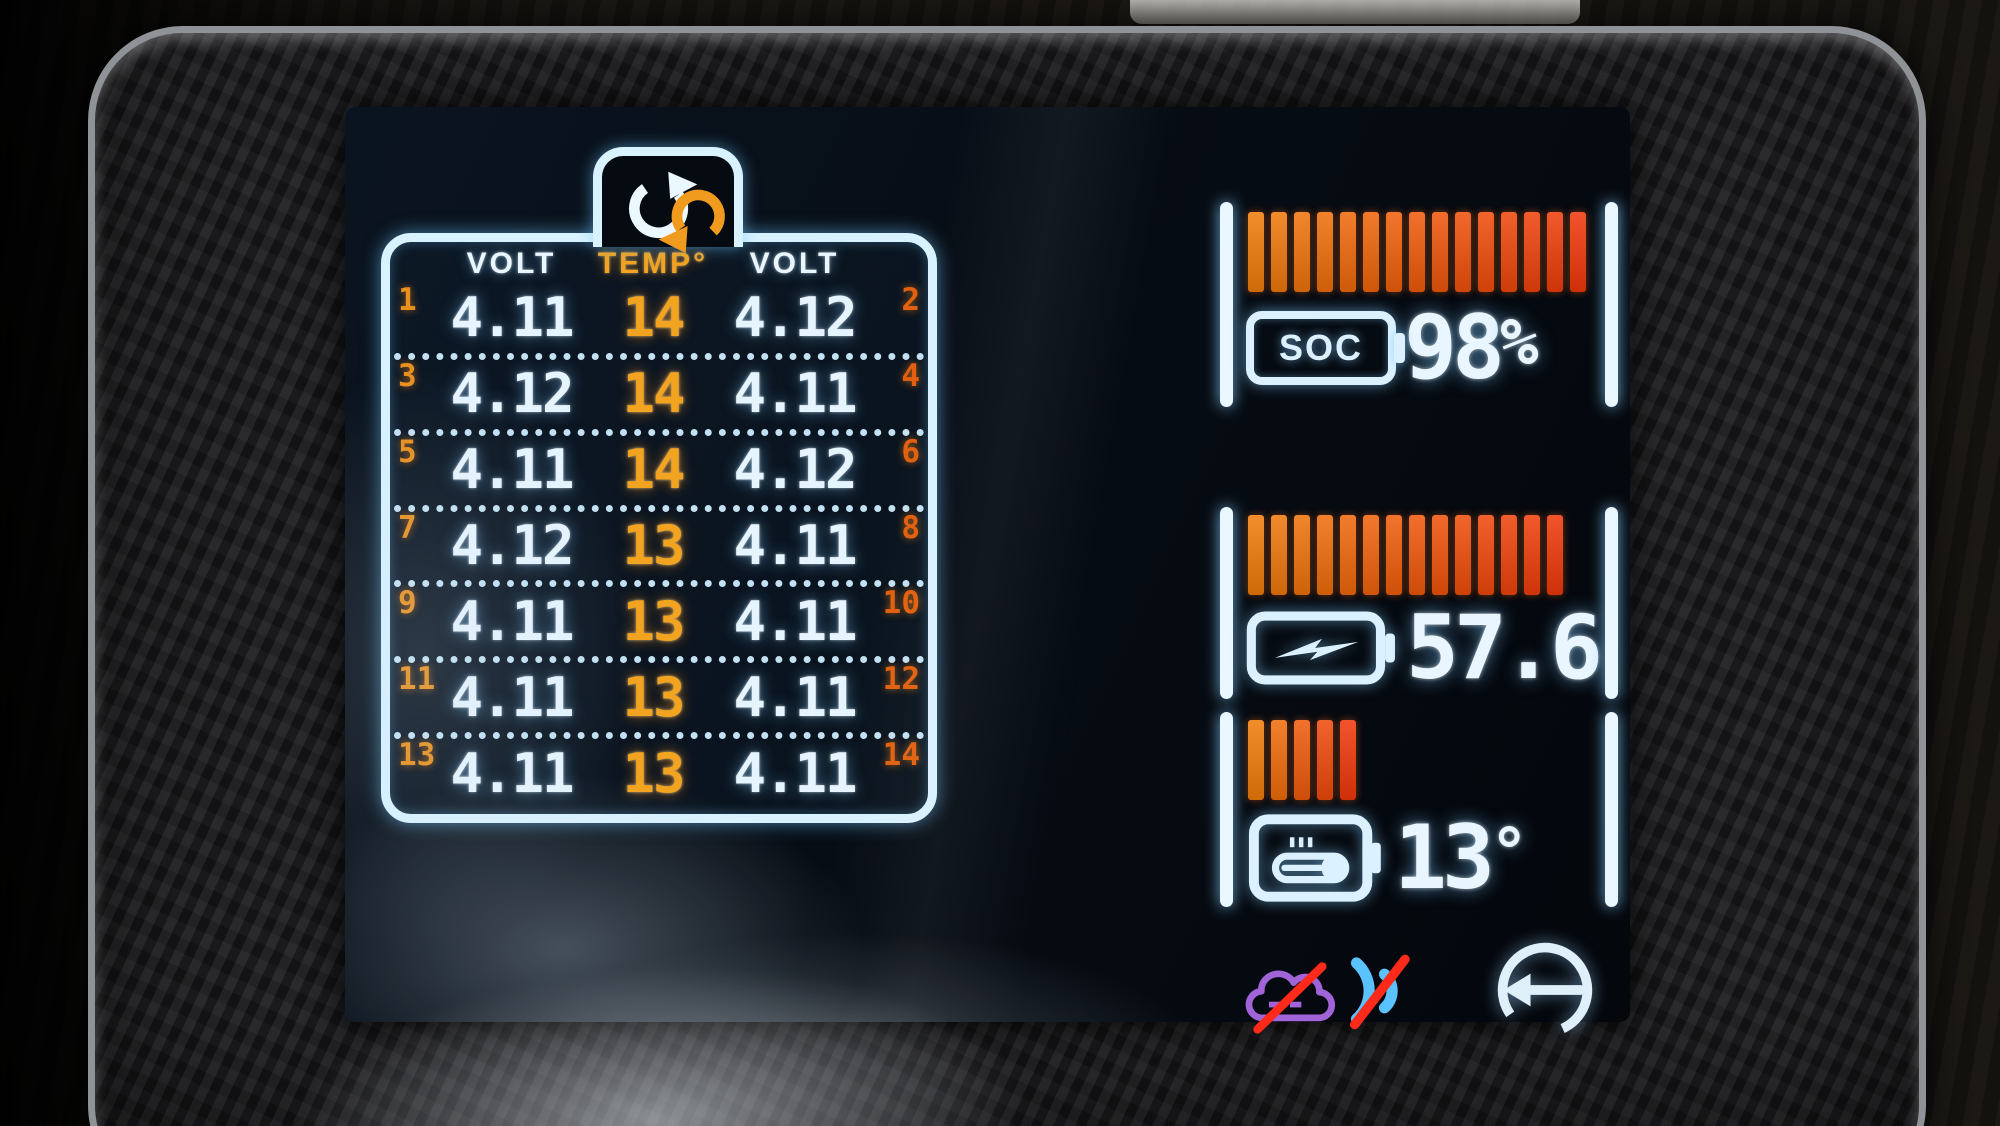 The image size is (2000, 1126). Describe the element at coordinates (1314, 858) in the screenshot. I see `battery-thermometer-icon` at that location.